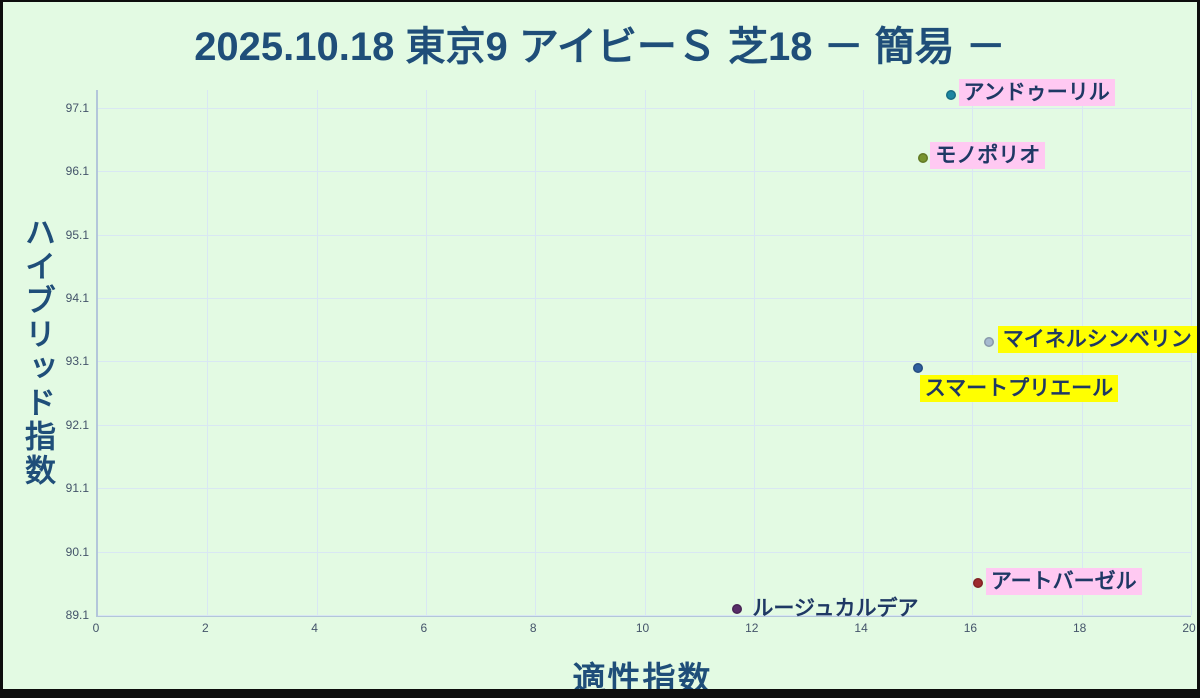 The width and height of the screenshot is (1200, 698). I want to click on x-tick-label: 10, so click(642, 628).